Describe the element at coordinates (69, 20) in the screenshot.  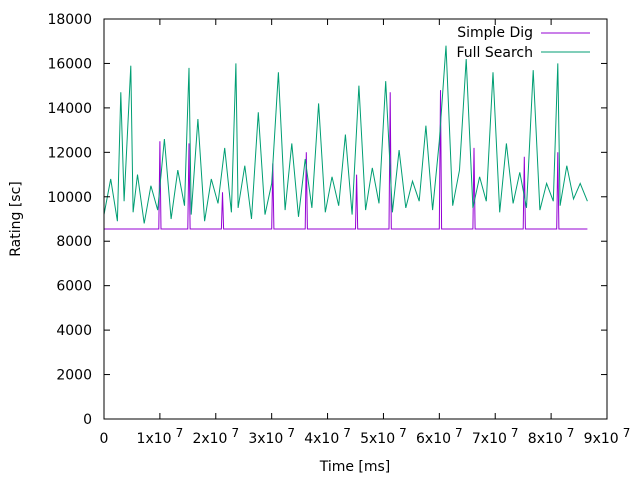
I see `y-tick-label-9: 18000` at that location.